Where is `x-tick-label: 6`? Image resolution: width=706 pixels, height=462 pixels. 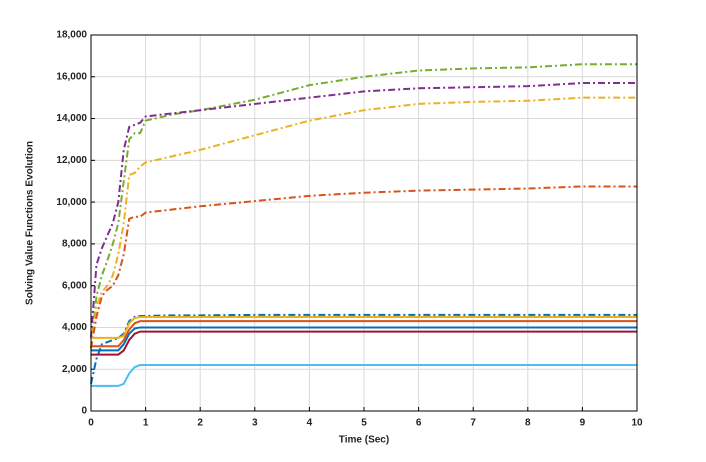 x-tick-label: 6 is located at coordinates (419, 423).